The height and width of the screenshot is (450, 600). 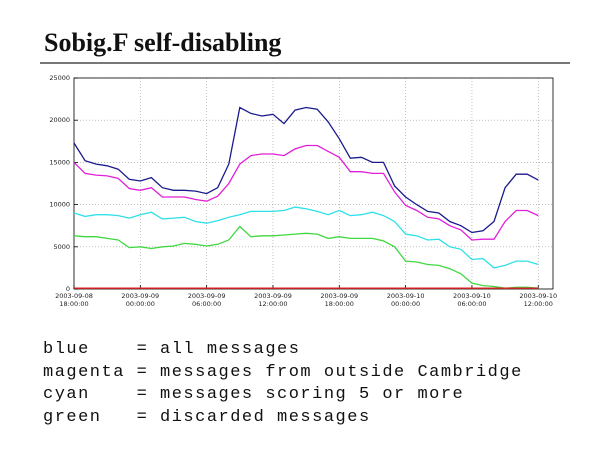 What do you see at coordinates (59, 162) in the screenshot?
I see `y-tick-label: 15000` at bounding box center [59, 162].